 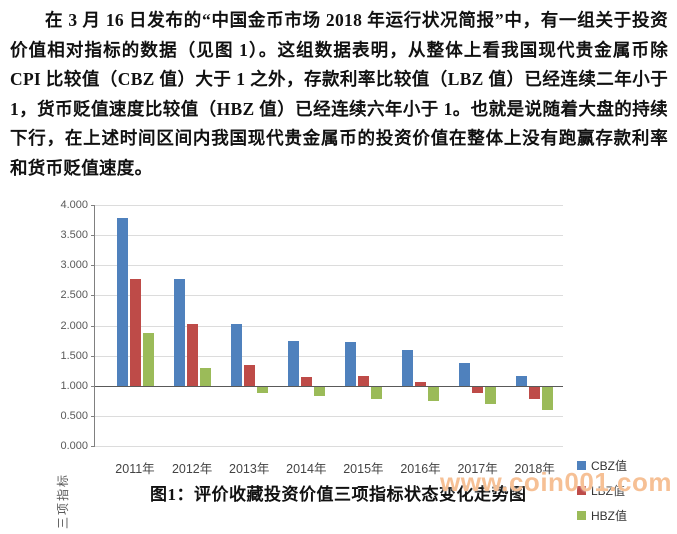 What do you see at coordinates (522, 381) in the screenshot?
I see `bar-CBZ值-2018年` at bounding box center [522, 381].